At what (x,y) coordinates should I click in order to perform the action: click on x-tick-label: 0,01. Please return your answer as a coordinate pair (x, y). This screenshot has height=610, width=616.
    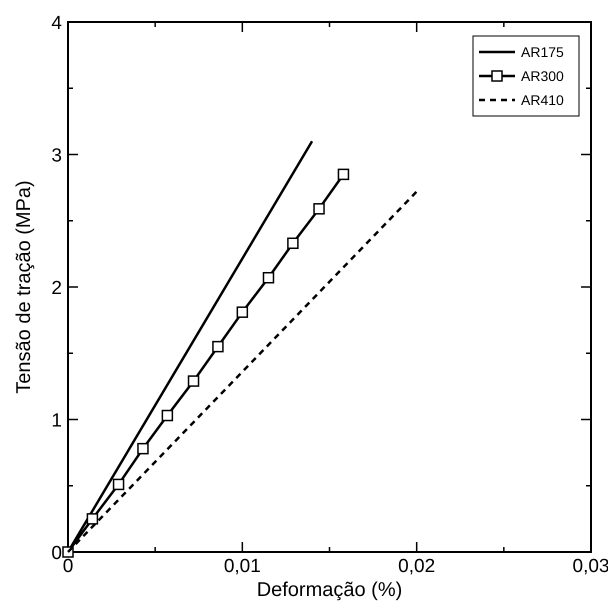
    Looking at the image, I should click on (242, 566).